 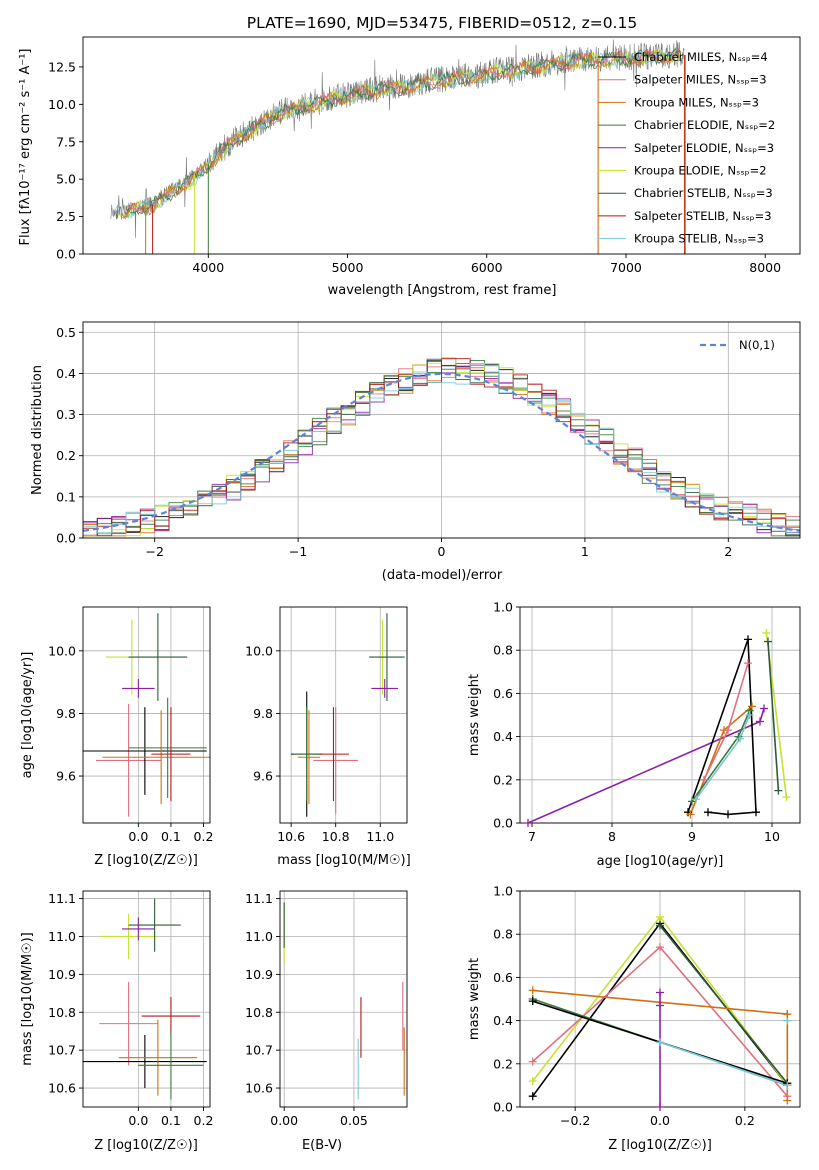 I want to click on y-tick-label: 0.1, so click(x=66, y=496).